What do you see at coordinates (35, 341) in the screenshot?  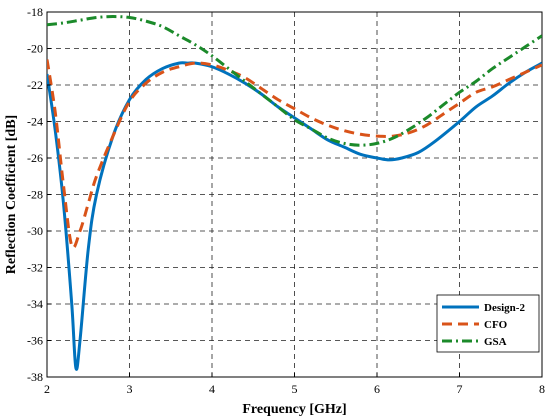 I see `y-tick-label: -36` at bounding box center [35, 341].